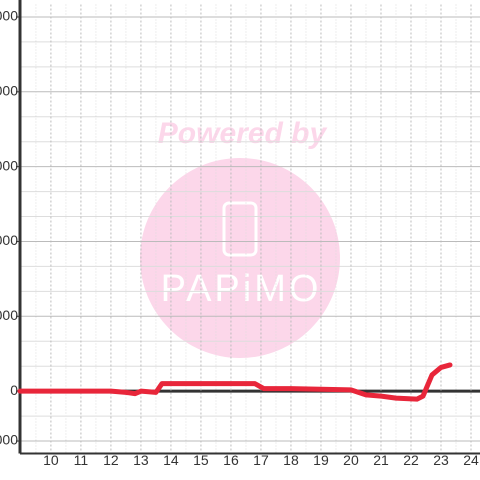 The width and height of the screenshot is (480, 480). Describe the element at coordinates (9, 16) in the screenshot. I see `y-tick-label: 150,000` at that location.